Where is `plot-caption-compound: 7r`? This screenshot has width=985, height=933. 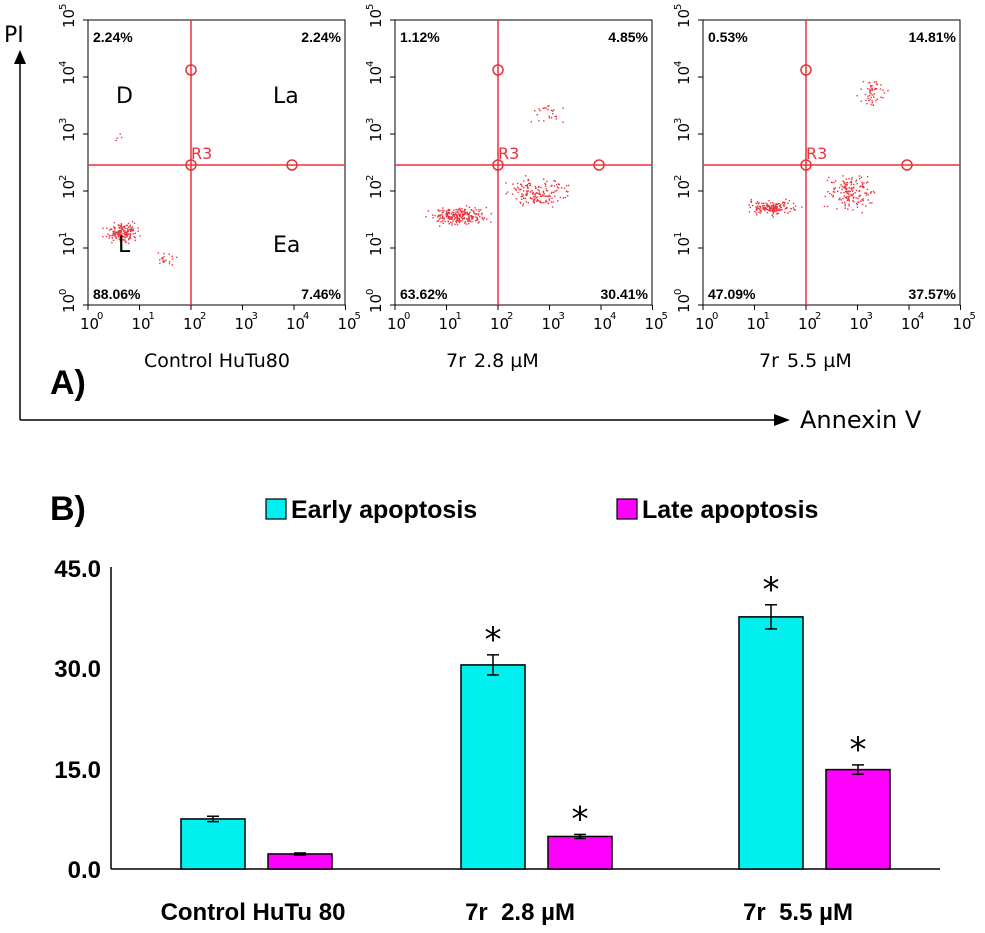 plot-caption-compound: 7r is located at coordinates (769, 361).